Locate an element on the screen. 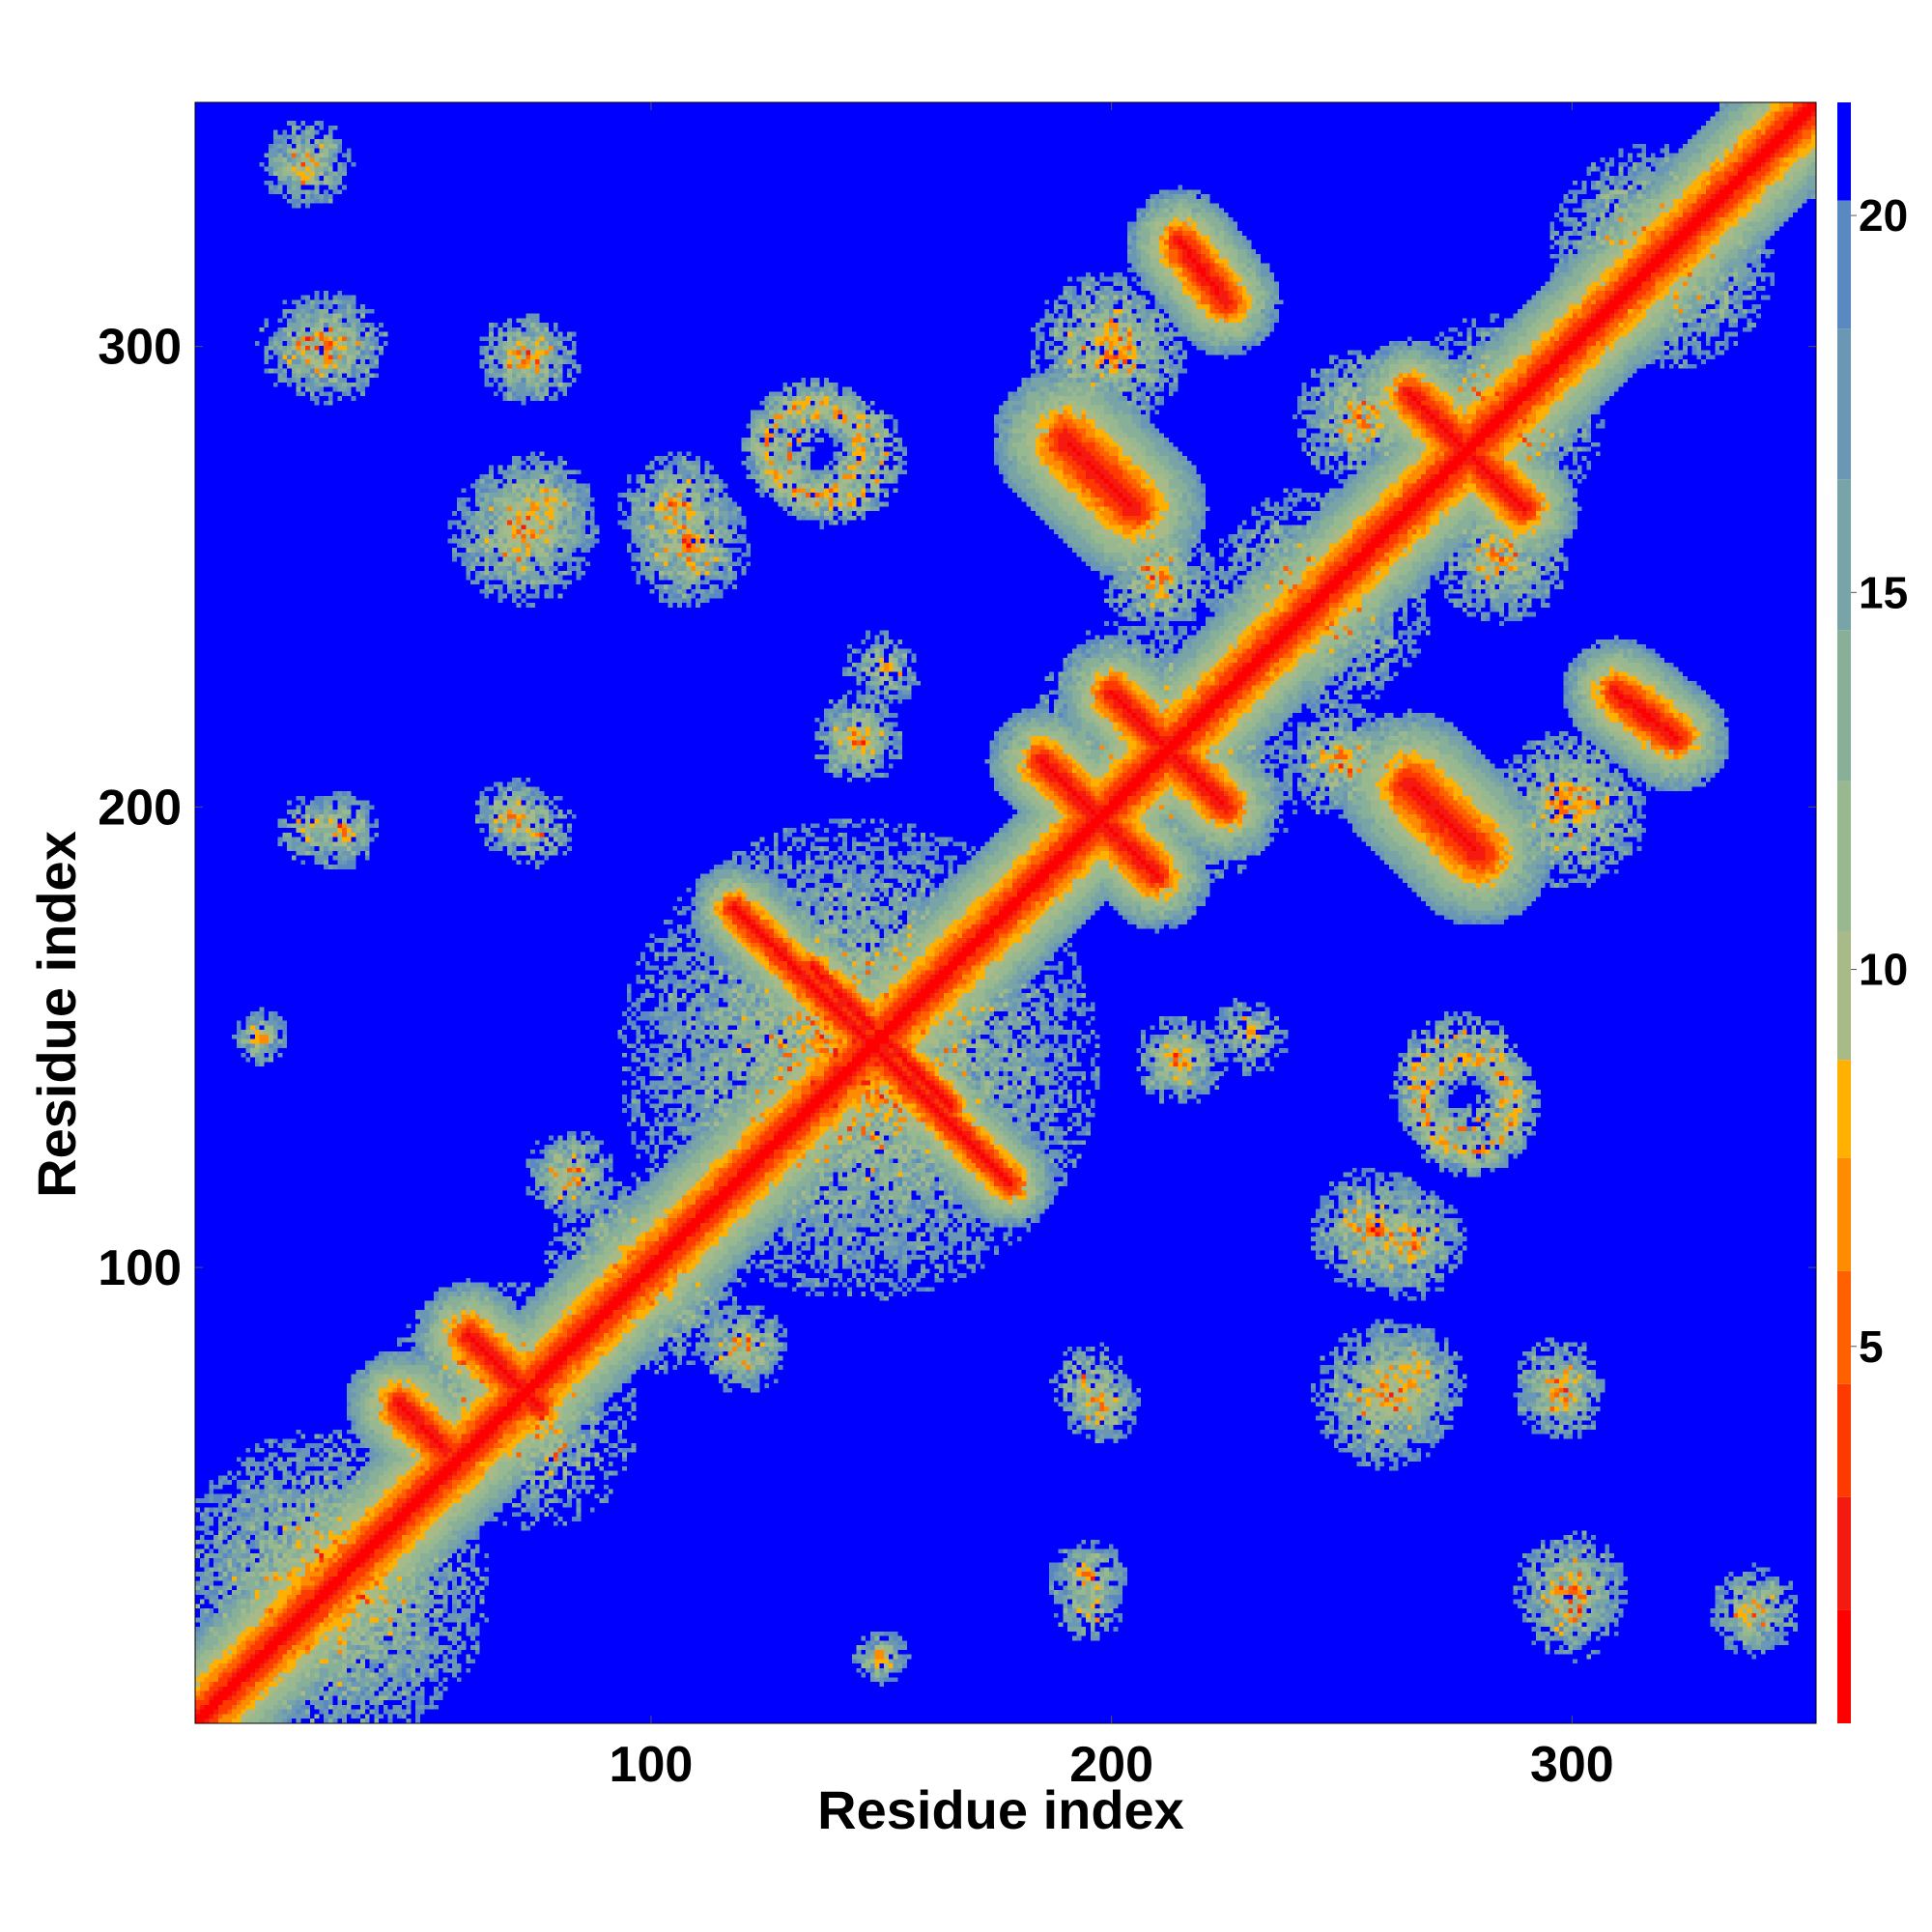 The image size is (1932, 1932). y-axis-label: Residue index is located at coordinates (56, 1014).